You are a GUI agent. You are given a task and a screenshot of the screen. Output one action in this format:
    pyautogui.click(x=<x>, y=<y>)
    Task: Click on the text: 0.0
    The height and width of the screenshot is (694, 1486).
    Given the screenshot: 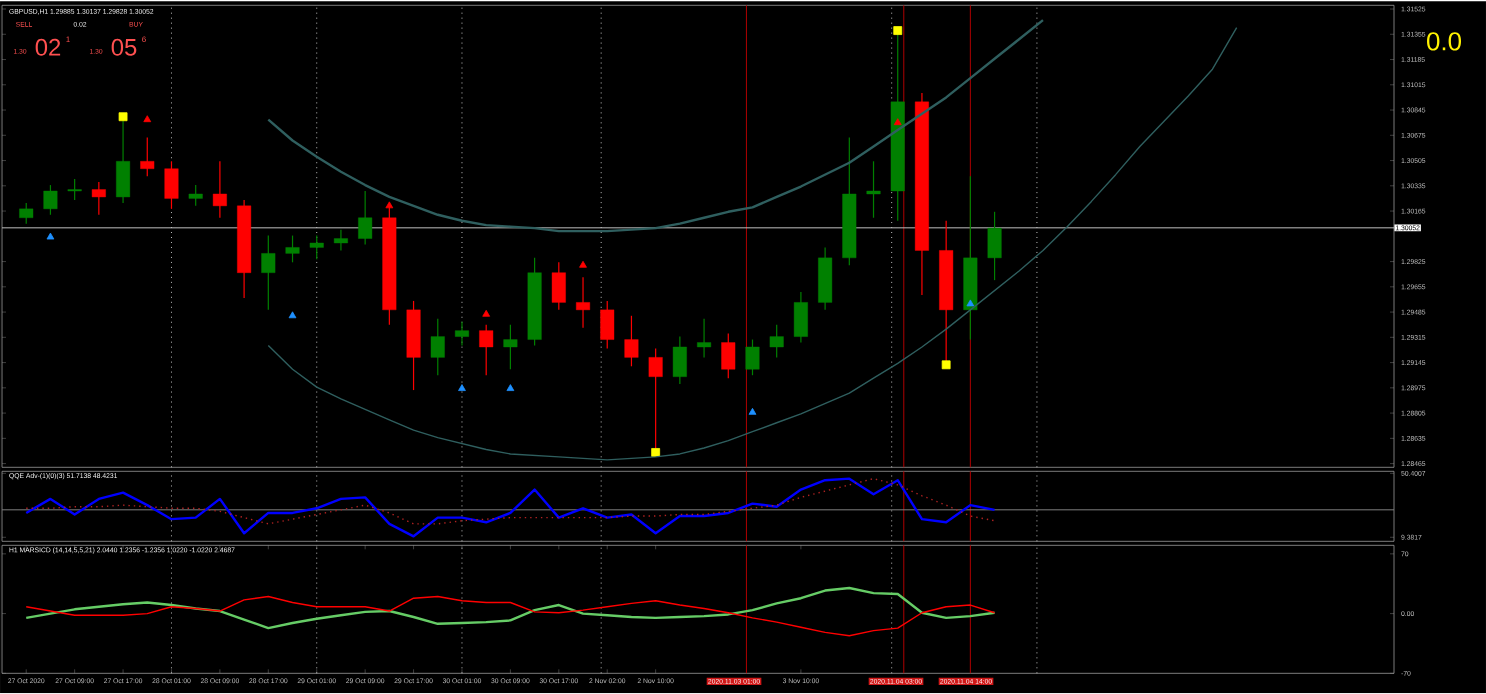 What is the action you would take?
    pyautogui.click(x=1444, y=41)
    